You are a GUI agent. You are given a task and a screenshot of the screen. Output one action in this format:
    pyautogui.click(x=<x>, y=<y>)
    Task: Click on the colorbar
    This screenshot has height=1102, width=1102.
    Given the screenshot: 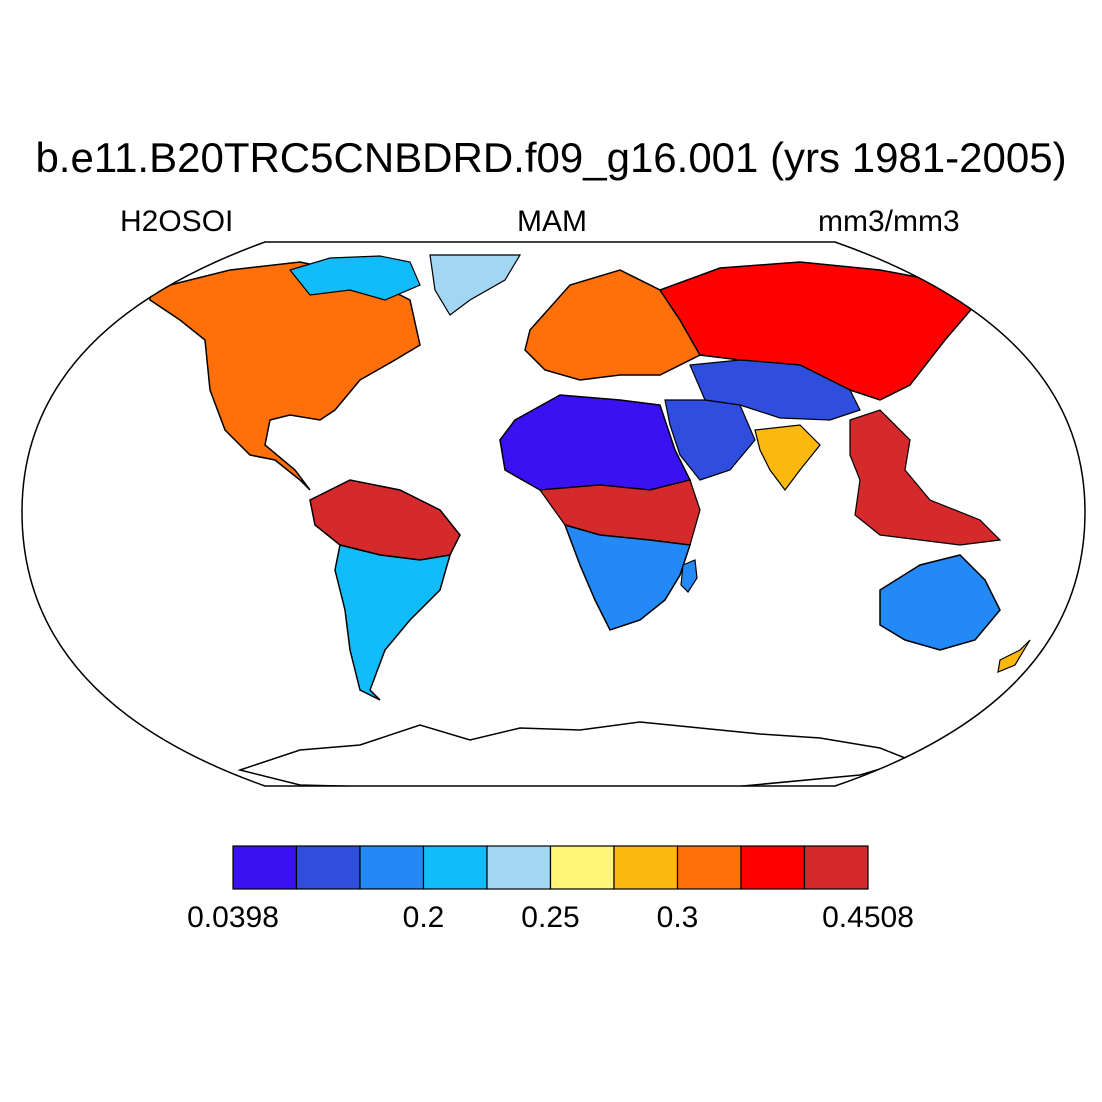 What is the action you would take?
    pyautogui.click(x=550, y=867)
    